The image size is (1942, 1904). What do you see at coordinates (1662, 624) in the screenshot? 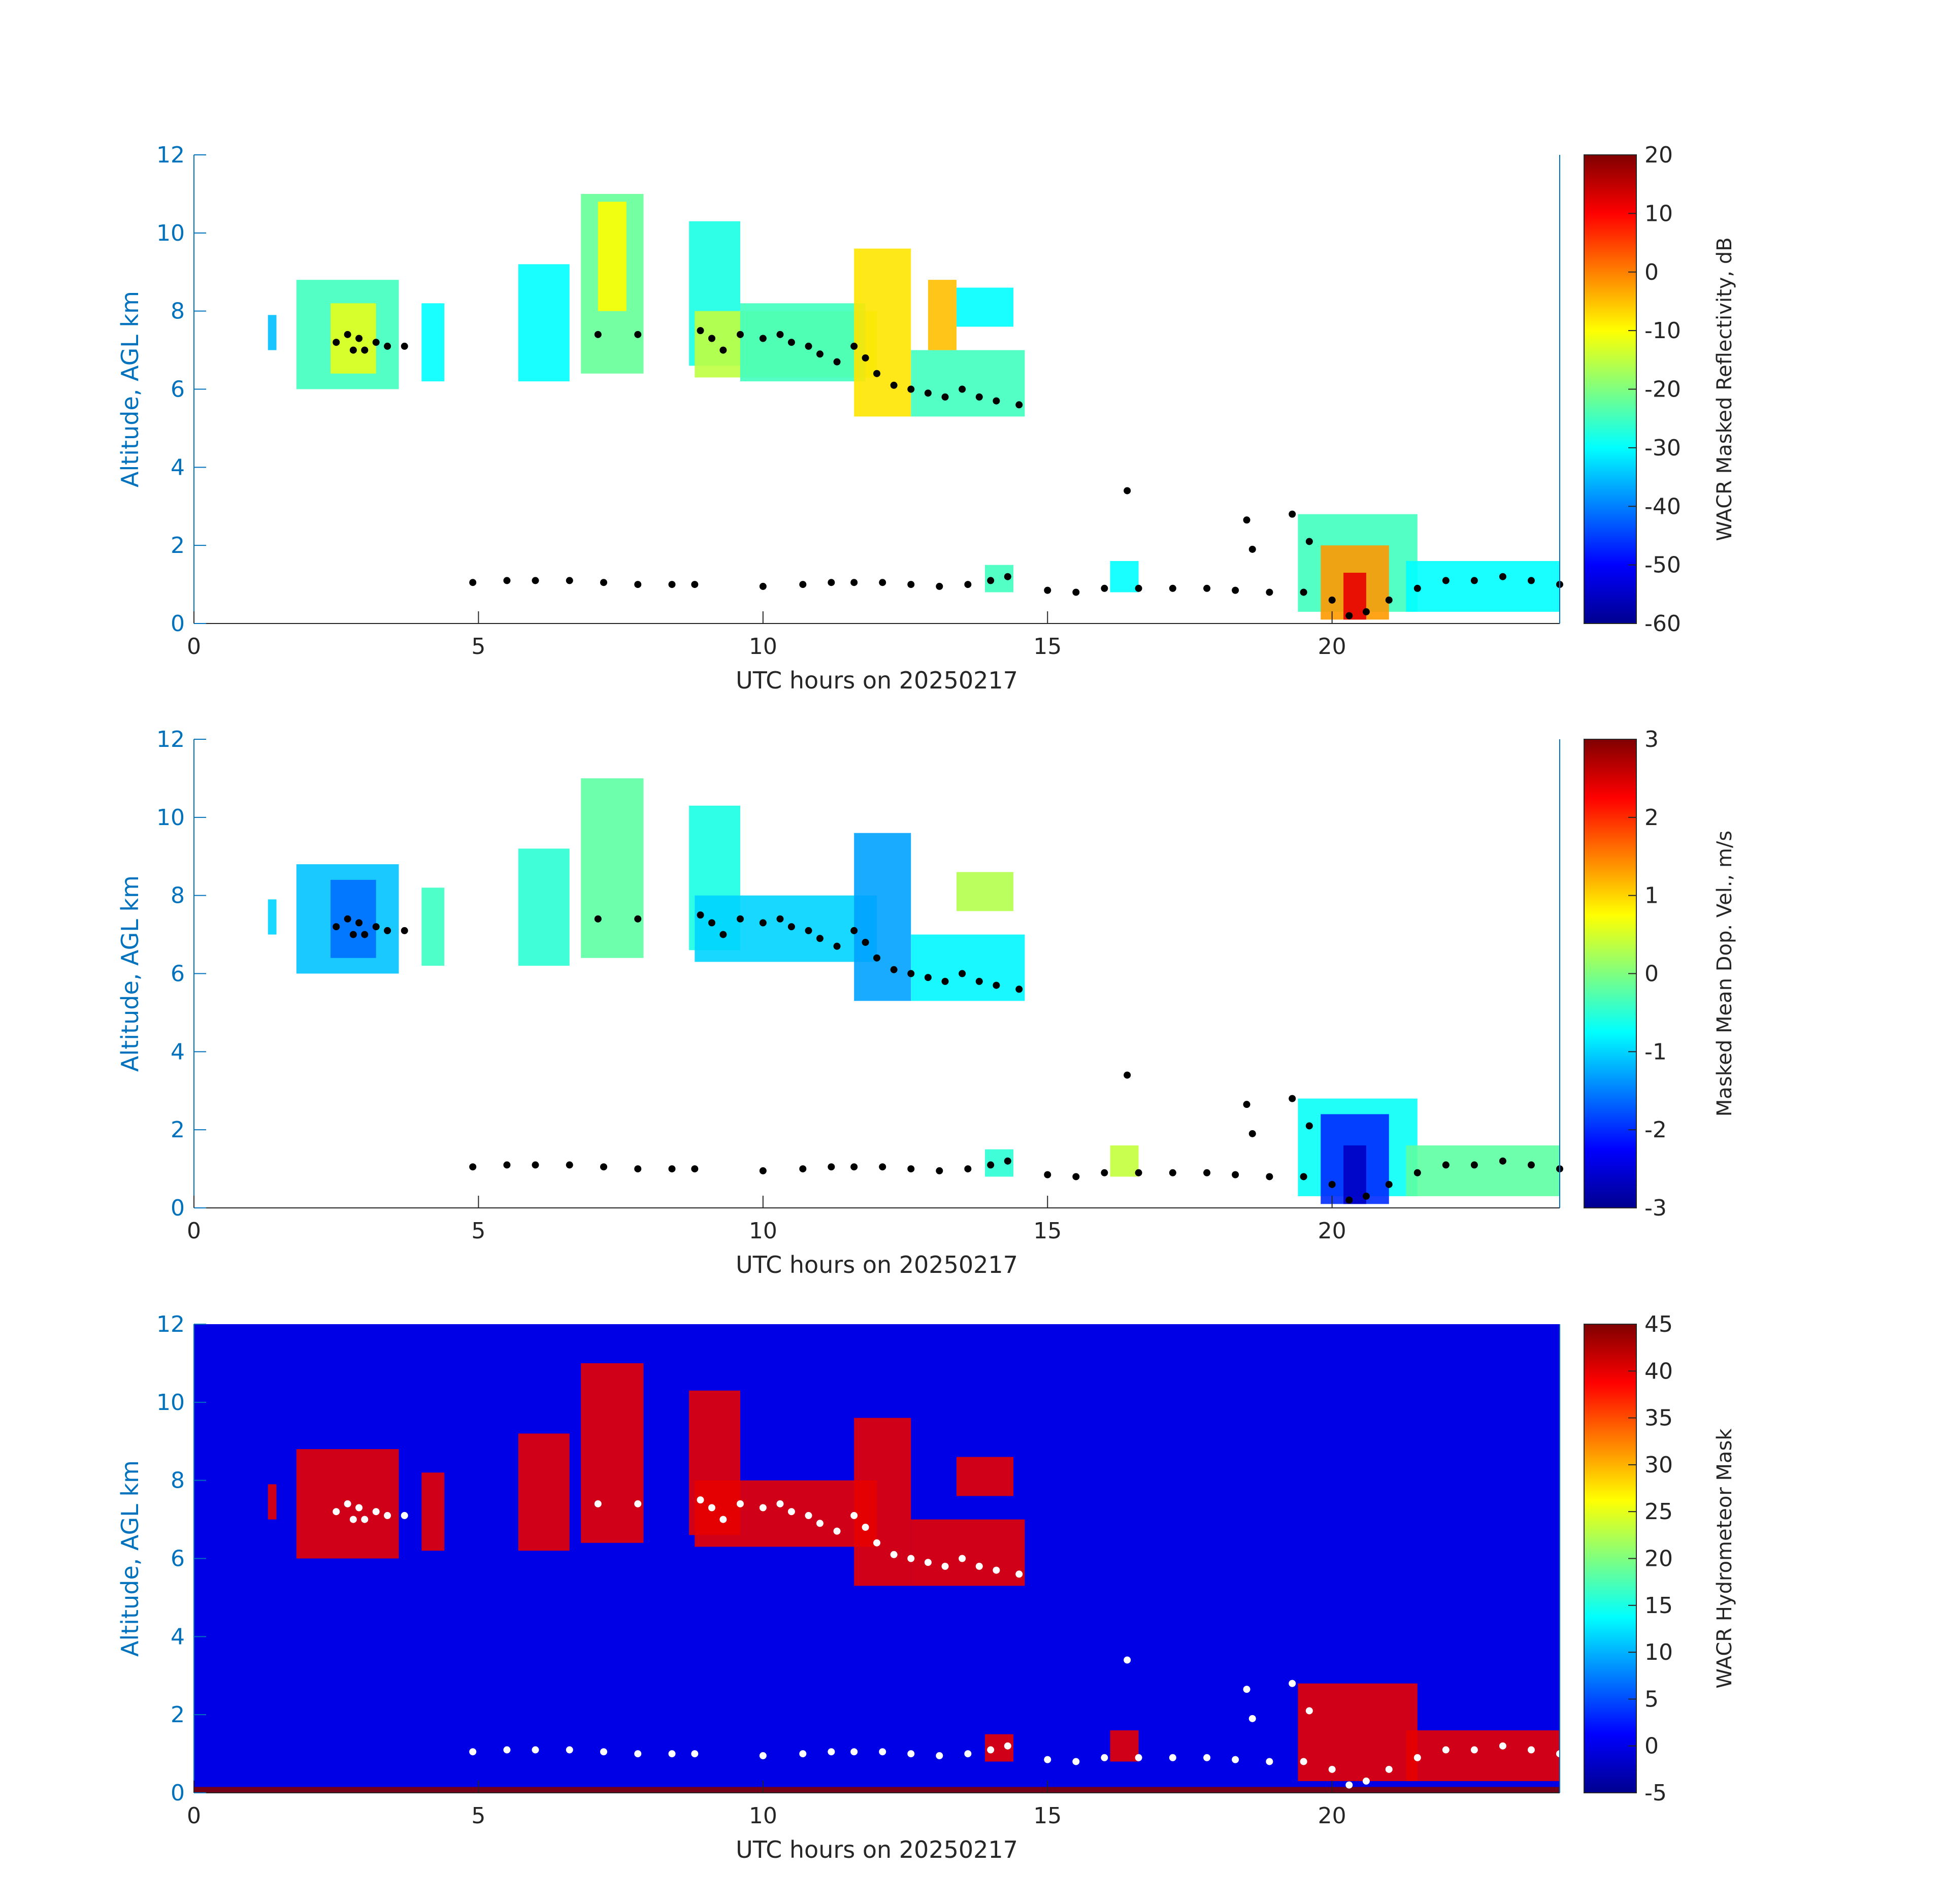
I see `colorbar-tick-label: -60` at bounding box center [1662, 624].